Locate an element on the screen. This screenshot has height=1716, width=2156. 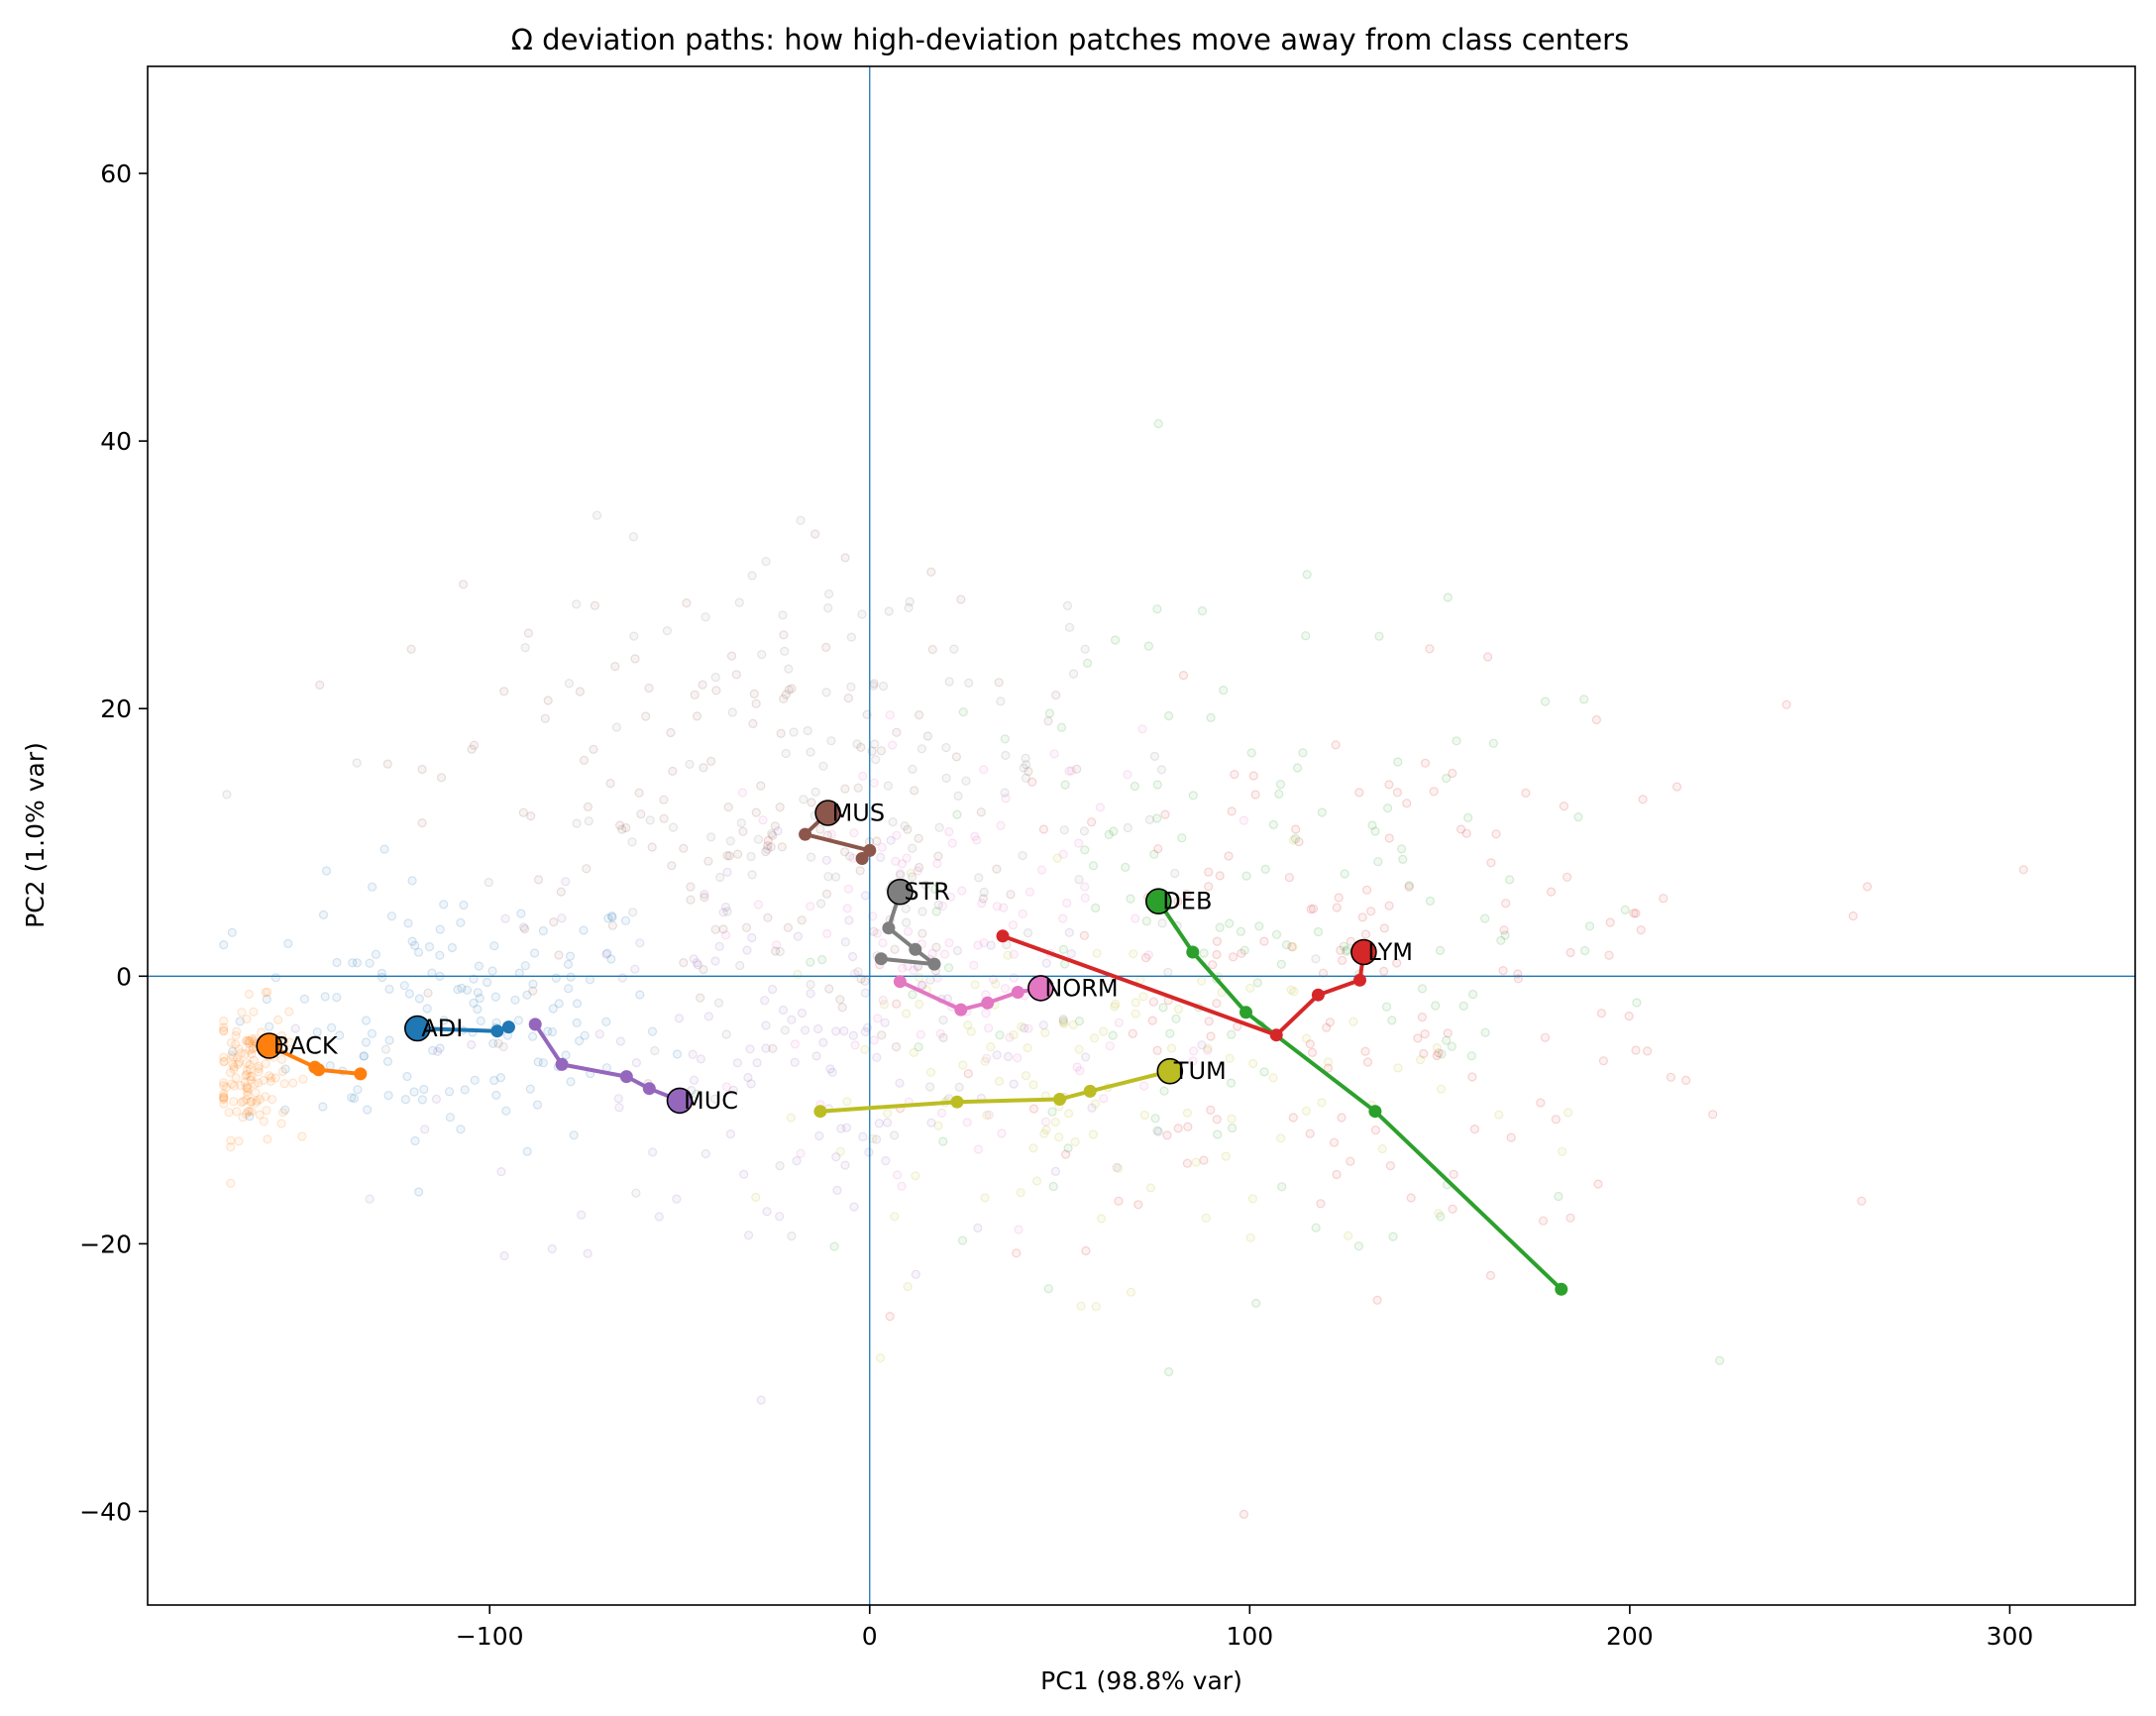
class-center-muc is located at coordinates (680, 1101).